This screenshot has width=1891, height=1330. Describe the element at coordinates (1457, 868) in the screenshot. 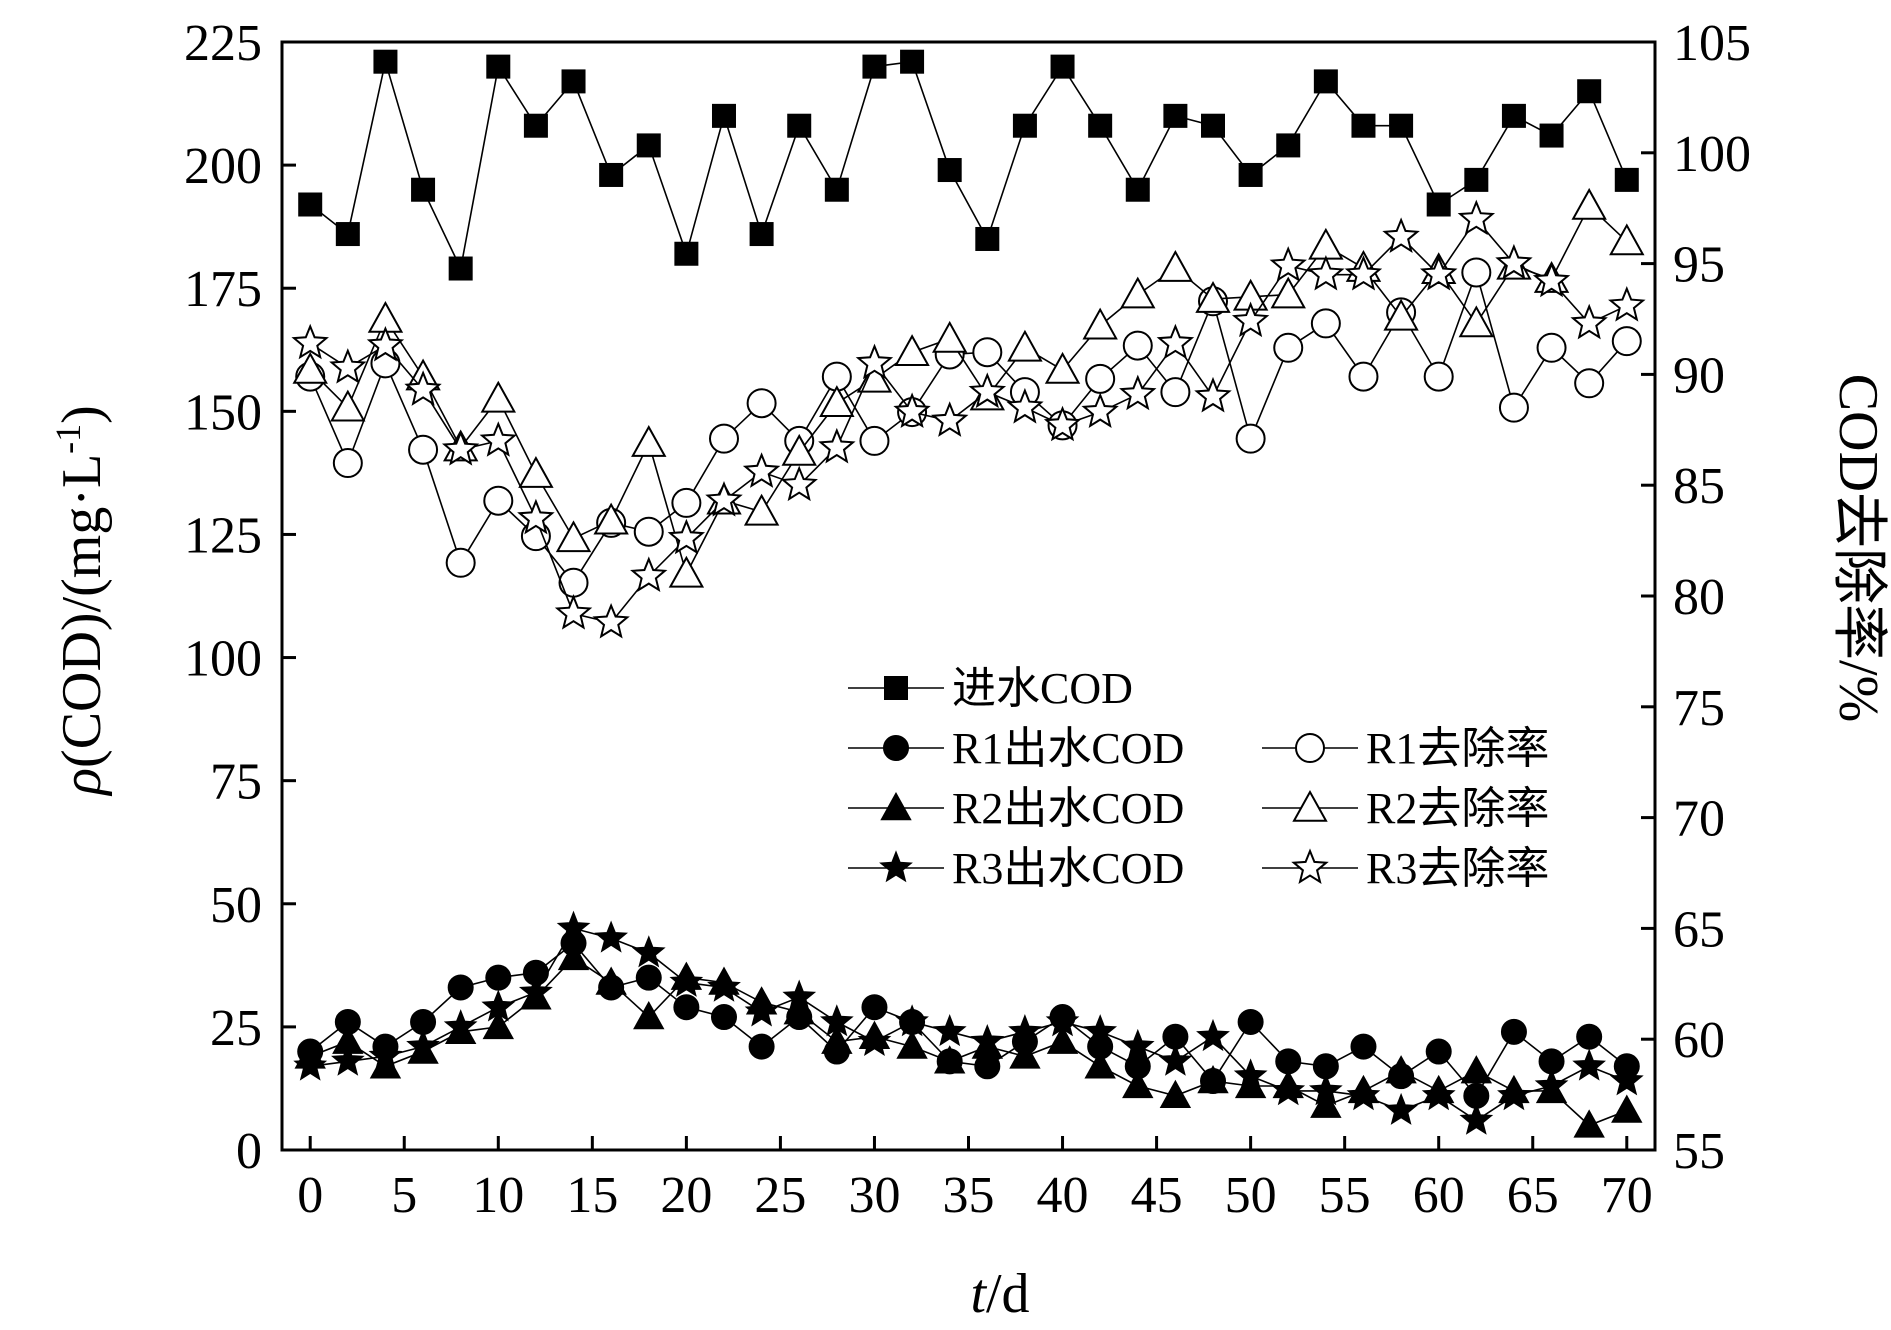

I see `legend-label: R3去除率` at that location.